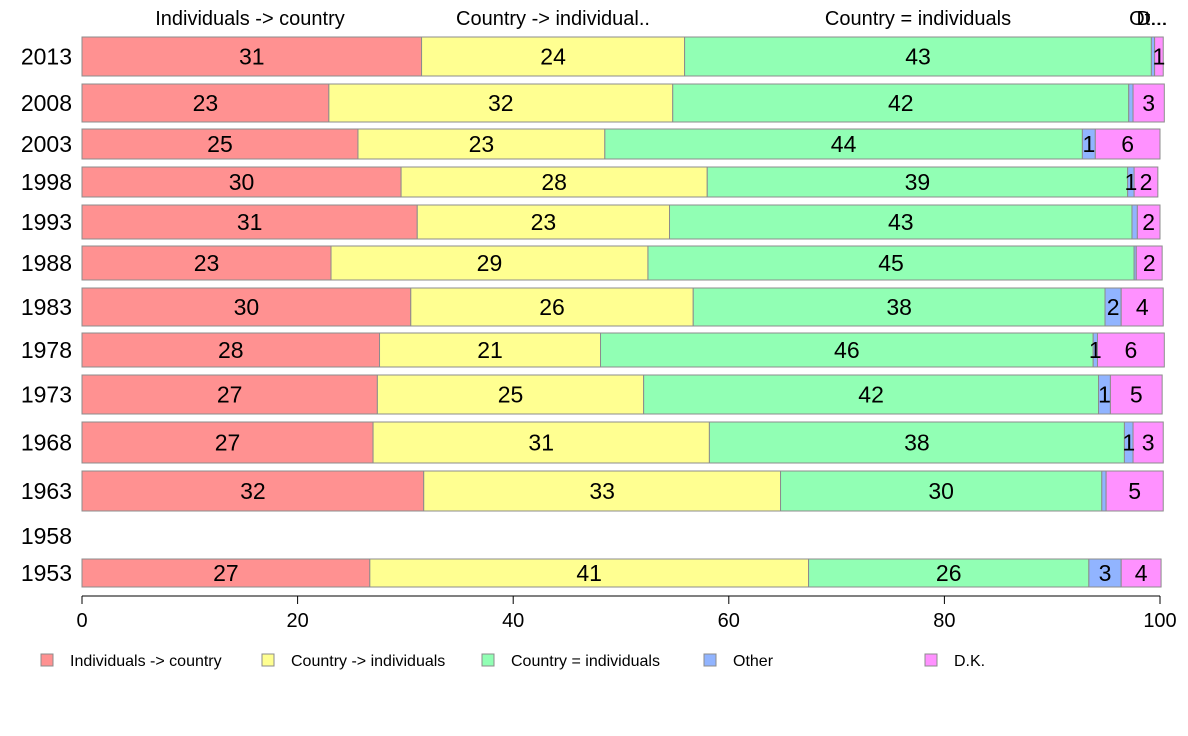 This screenshot has height=736, width=1188. What do you see at coordinates (918, 19) in the screenshot?
I see `top-label: Country = individuals` at bounding box center [918, 19].